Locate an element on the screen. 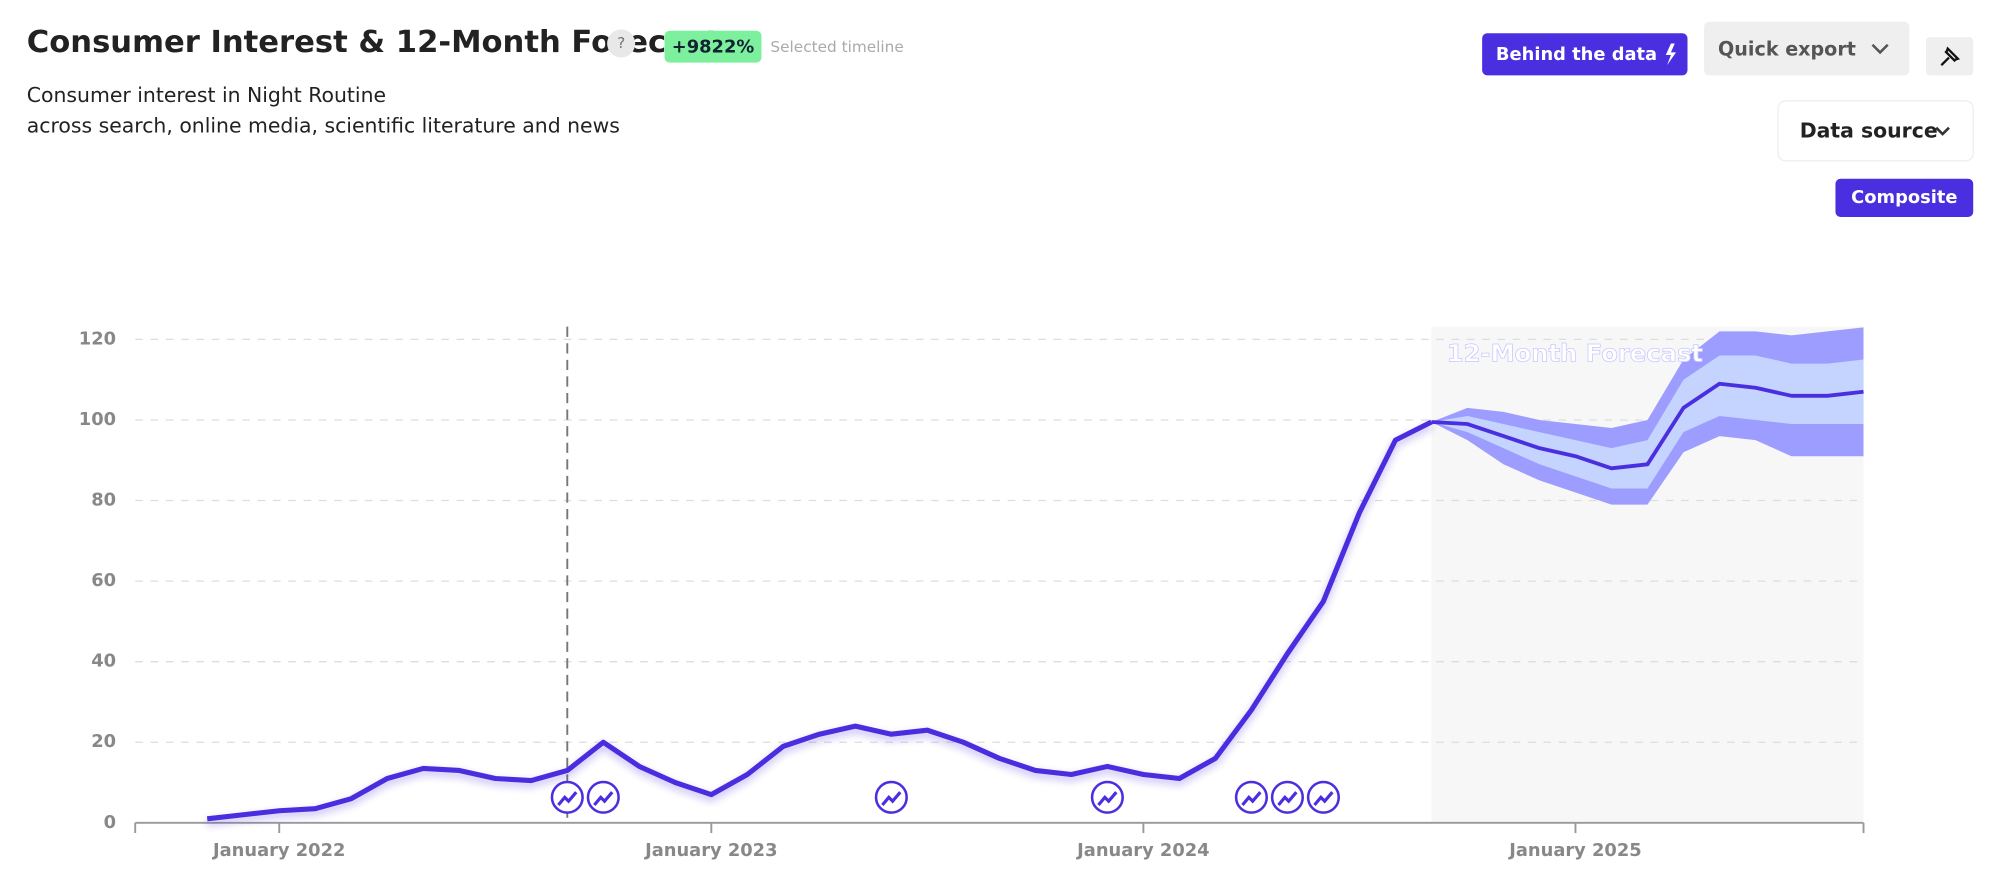  change-text: +9822% is located at coordinates (713, 46).